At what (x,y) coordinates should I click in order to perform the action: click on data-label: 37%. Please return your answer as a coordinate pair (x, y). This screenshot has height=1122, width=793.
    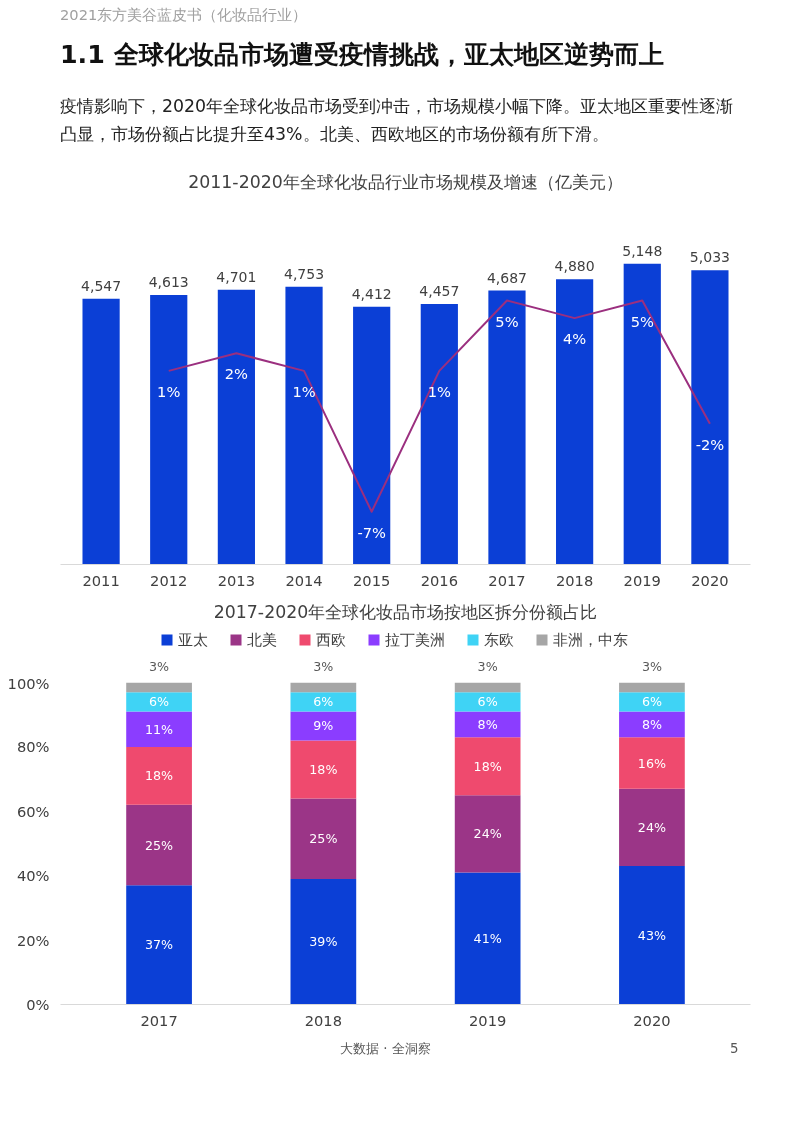
    Looking at the image, I should click on (159, 945).